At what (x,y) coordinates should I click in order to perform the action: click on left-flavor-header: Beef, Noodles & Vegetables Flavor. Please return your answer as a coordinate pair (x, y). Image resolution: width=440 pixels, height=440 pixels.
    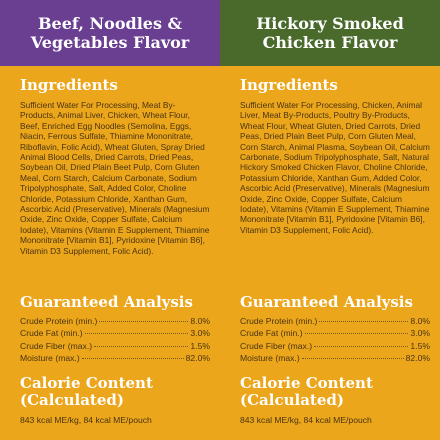
    Looking at the image, I should click on (110, 33).